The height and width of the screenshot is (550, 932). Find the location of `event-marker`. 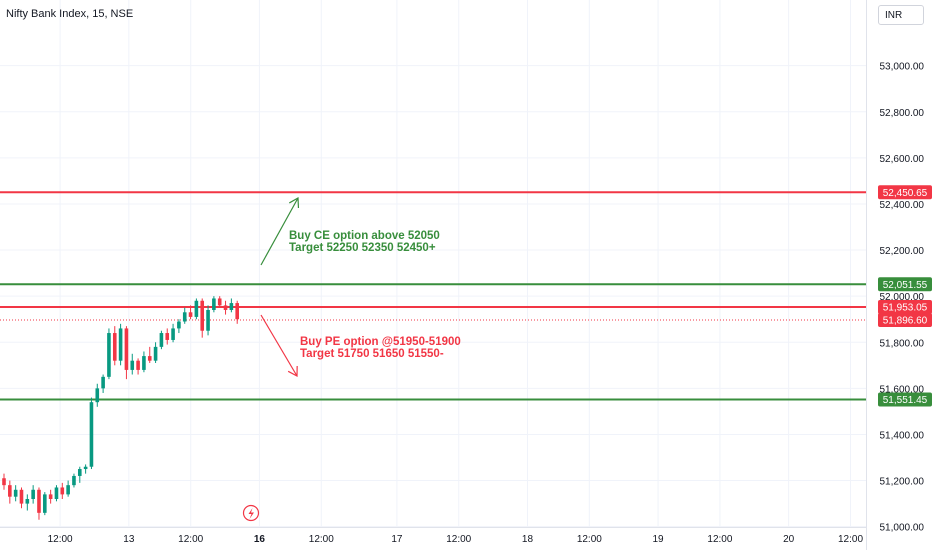

event-marker is located at coordinates (251, 513).